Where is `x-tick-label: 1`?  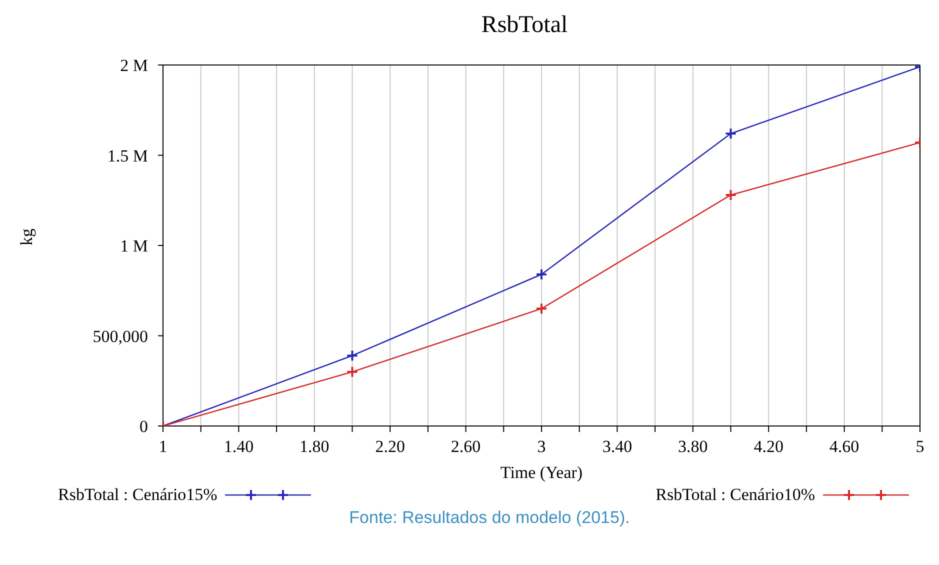
x-tick-label: 1 is located at coordinates (163, 446).